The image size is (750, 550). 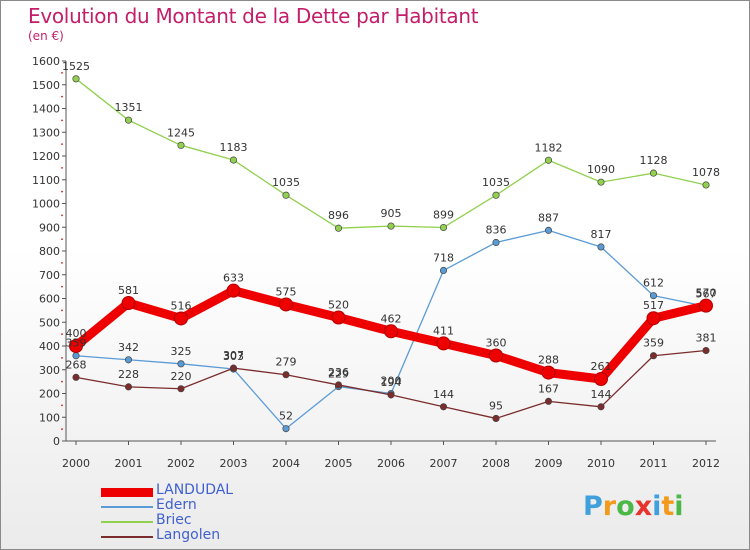 What do you see at coordinates (174, 520) in the screenshot?
I see `legend-label: Briec` at bounding box center [174, 520].